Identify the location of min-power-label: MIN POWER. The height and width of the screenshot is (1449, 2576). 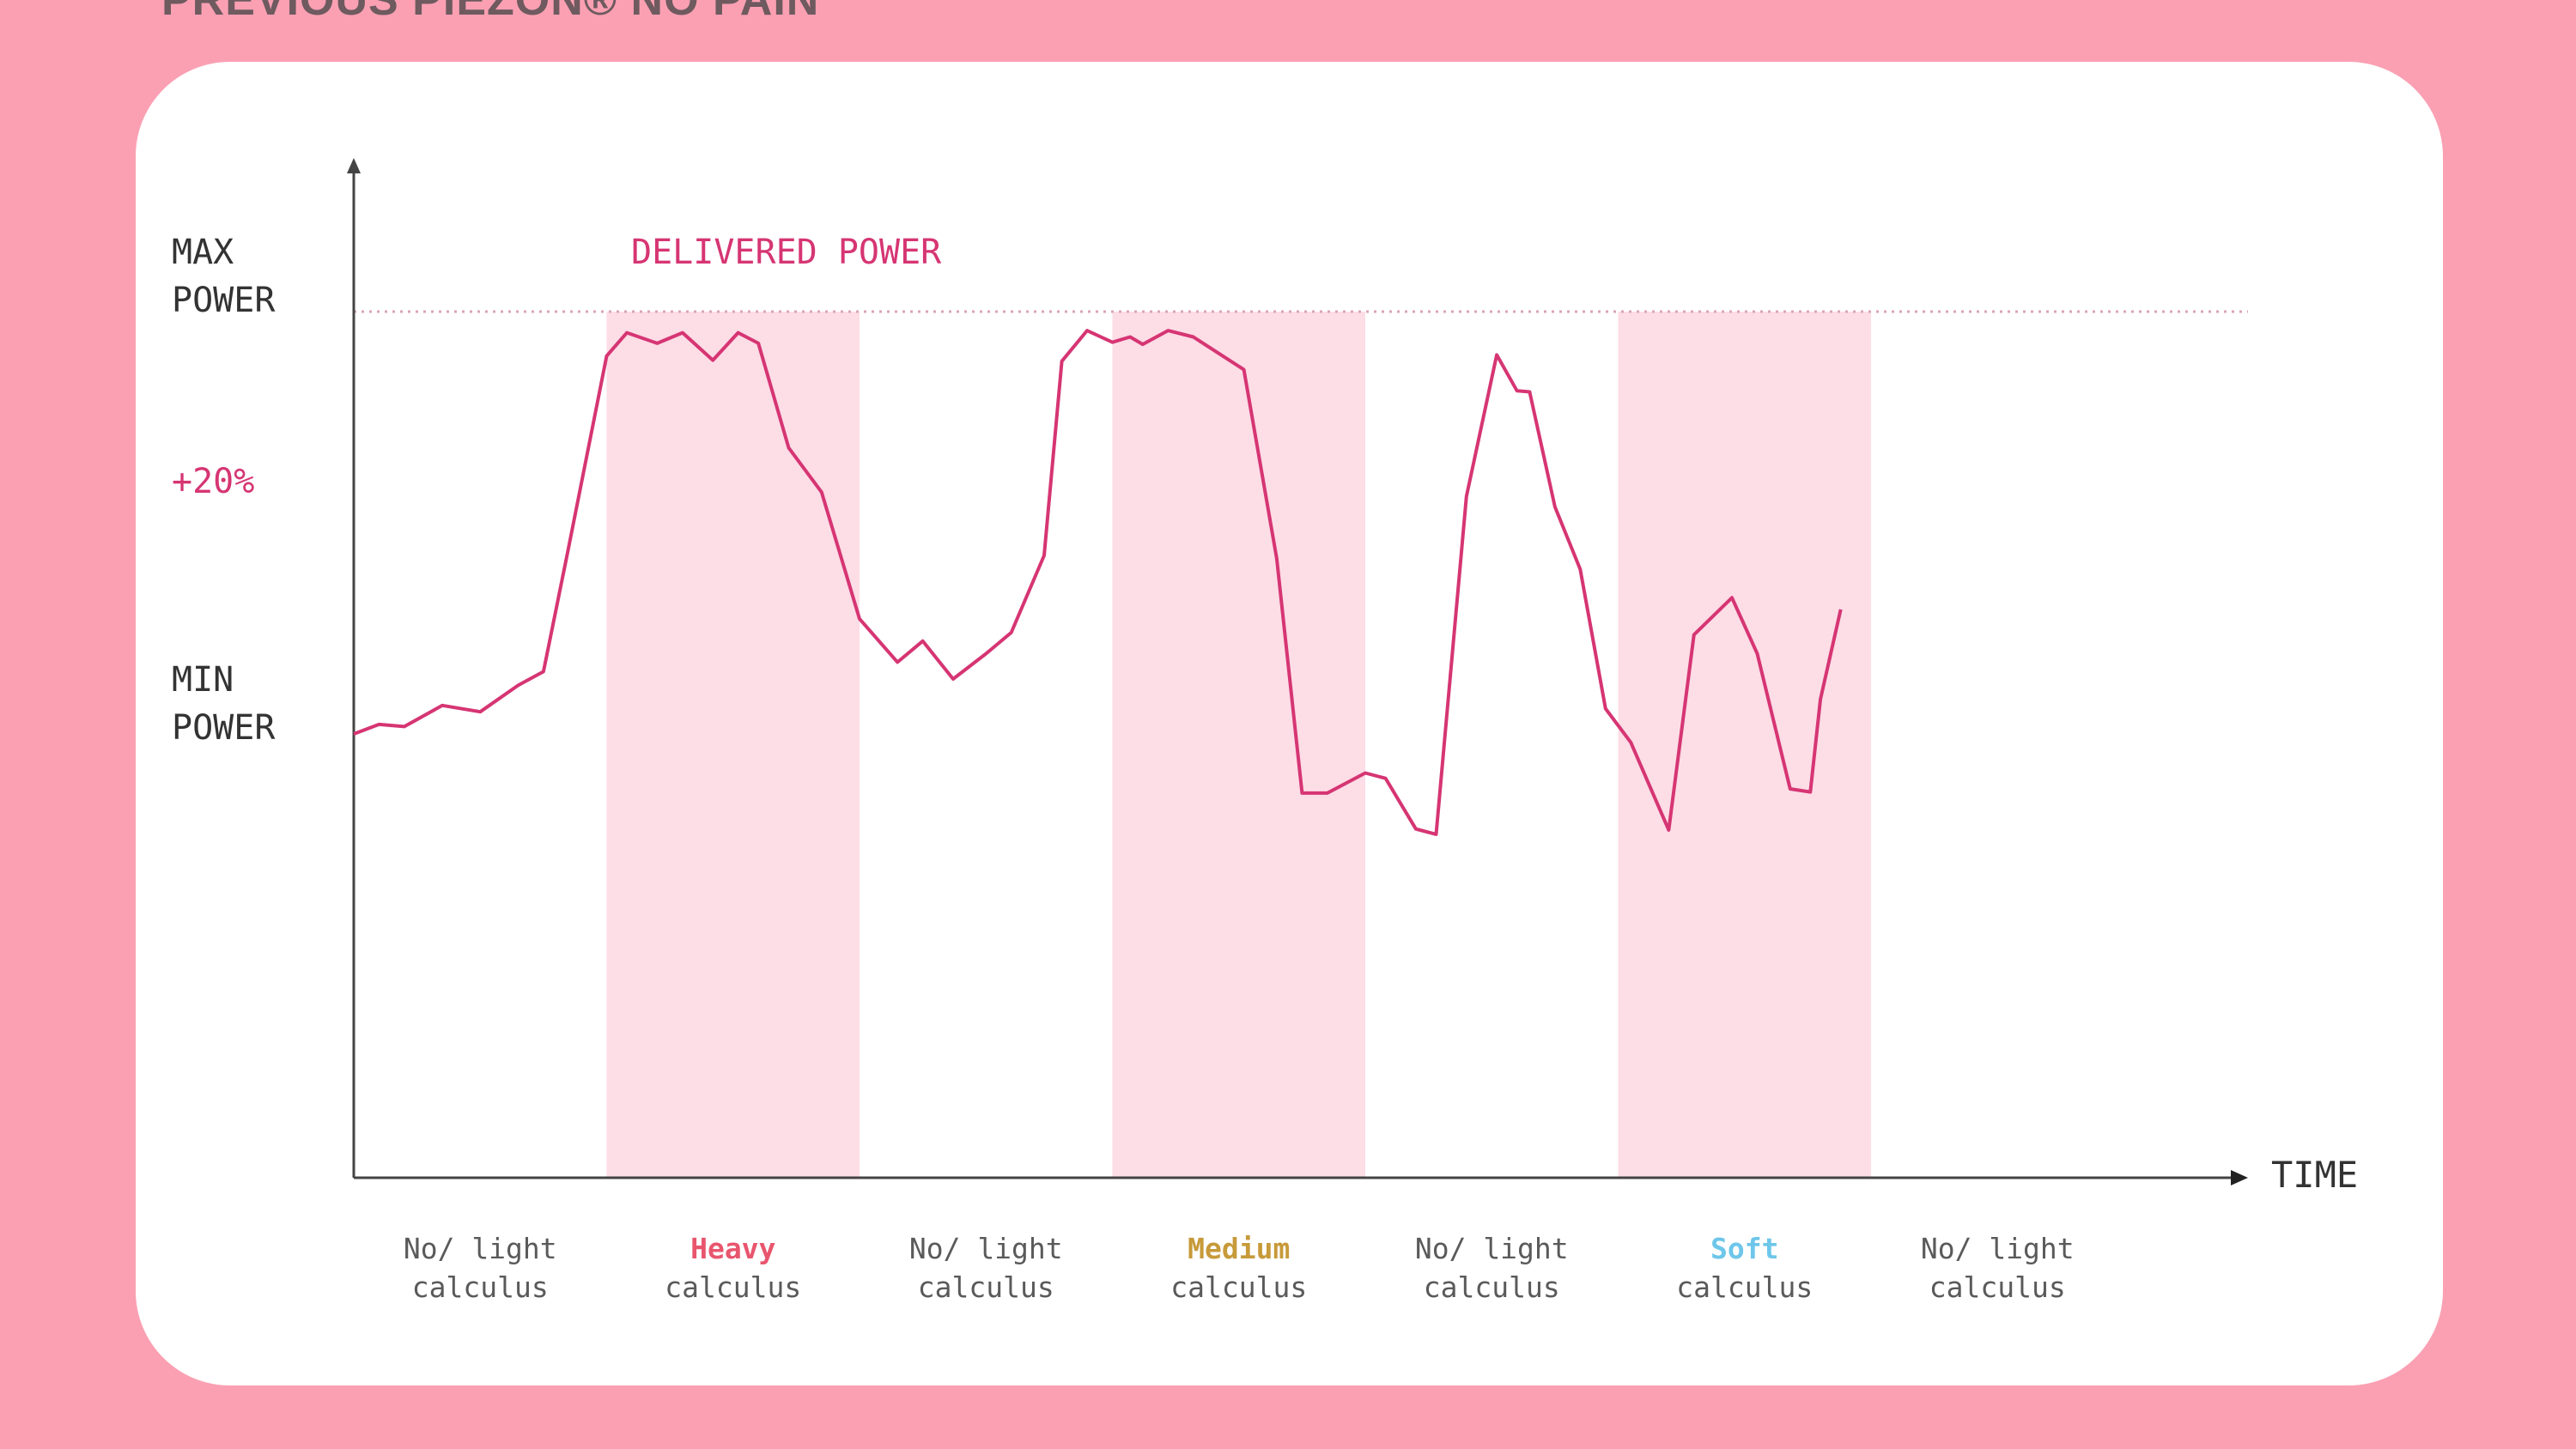
(224, 704).